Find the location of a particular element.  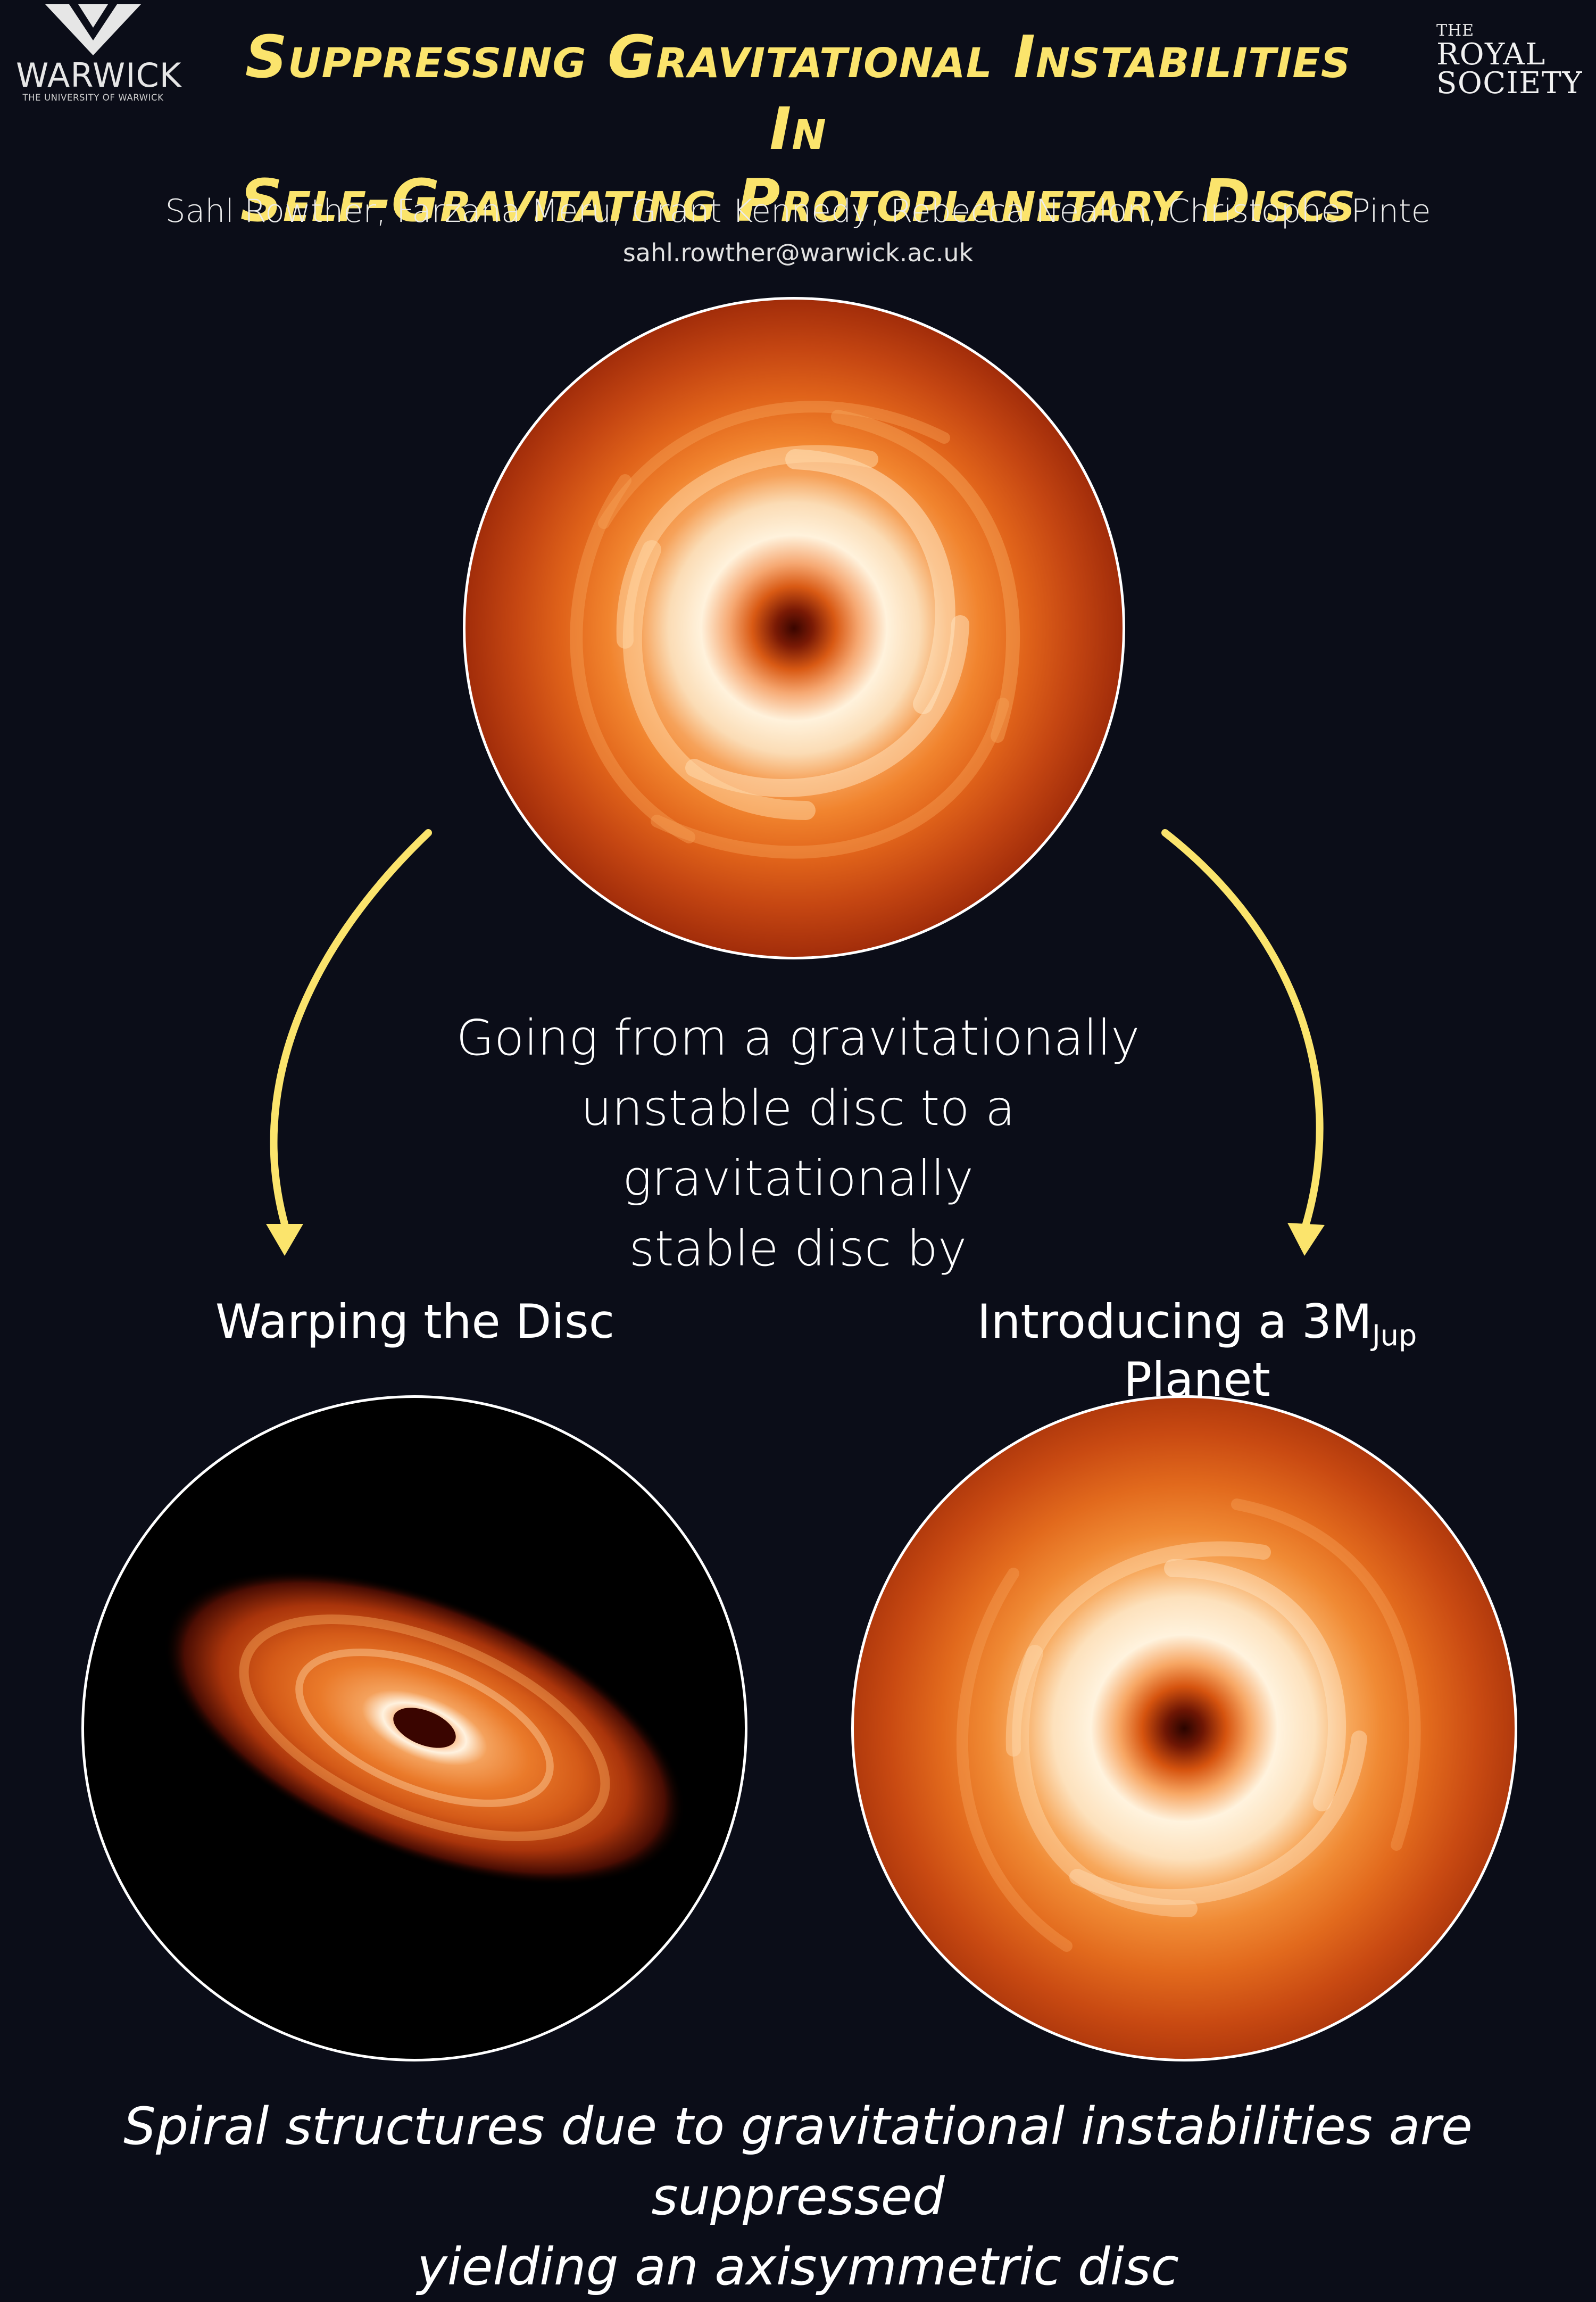

warped-disc-image is located at coordinates (414, 1728).